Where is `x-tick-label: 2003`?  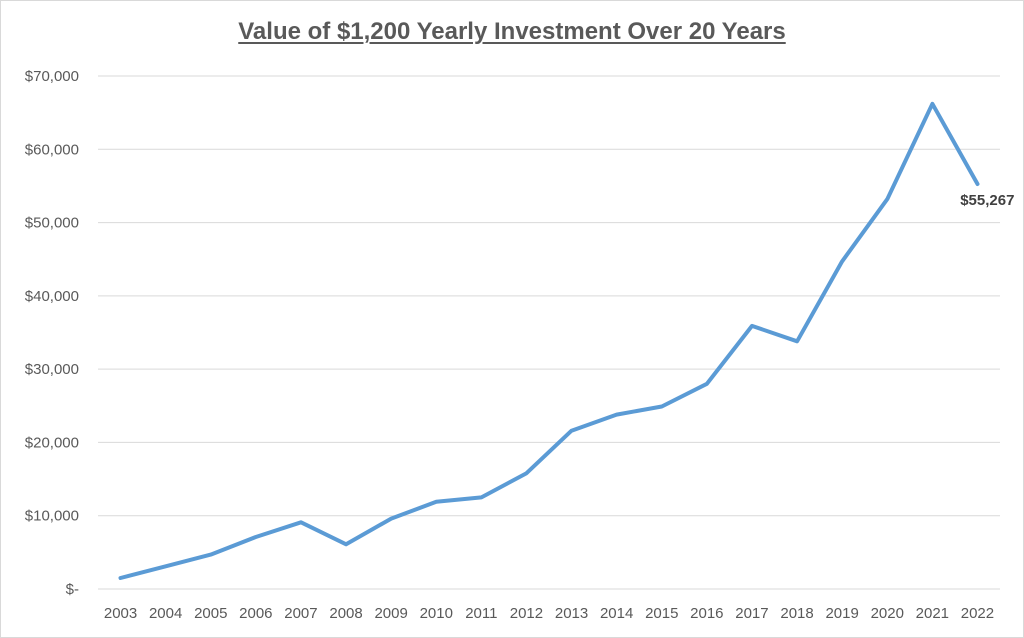
x-tick-label: 2003 is located at coordinates (120, 613).